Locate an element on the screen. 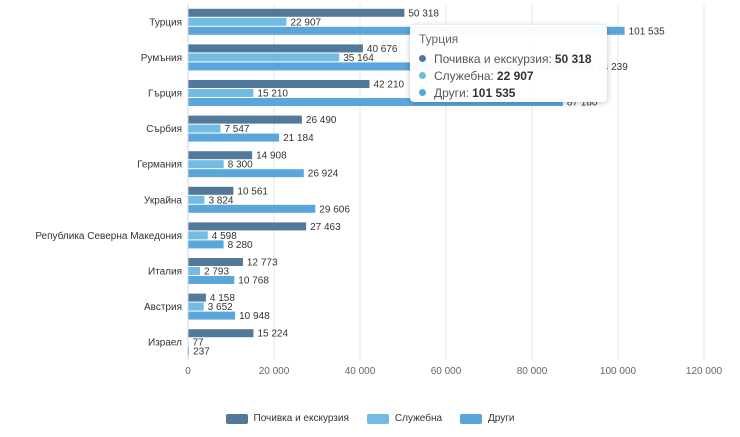 Image resolution: width=740 pixels, height=437 pixels. category-label: Израел is located at coordinates (165, 343).